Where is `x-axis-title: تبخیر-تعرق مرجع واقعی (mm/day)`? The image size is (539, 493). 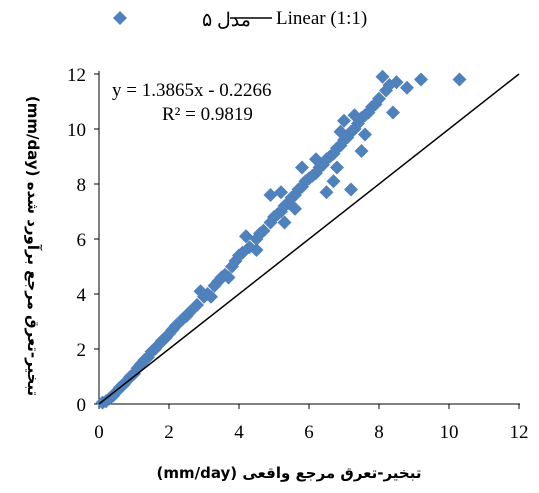 x-axis-title: تبخیر-تعرق مرجع واقعی (mm/day) is located at coordinates (289, 473).